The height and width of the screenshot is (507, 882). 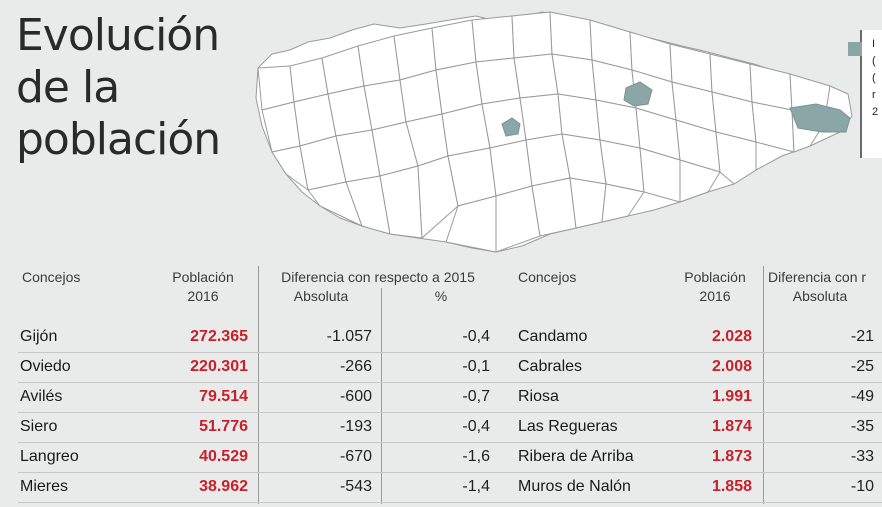 What do you see at coordinates (874, 61) in the screenshot?
I see `legend-line-2: (` at bounding box center [874, 61].